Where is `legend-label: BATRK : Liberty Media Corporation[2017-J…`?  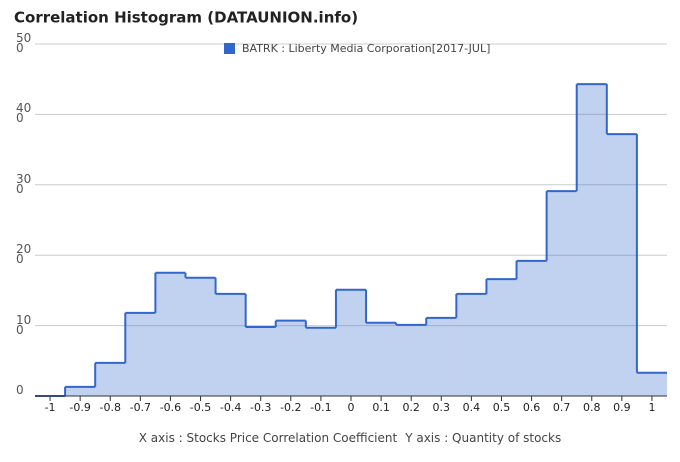 legend-label: BATRK : Liberty Media Corporation[2017-J… is located at coordinates (366, 48).